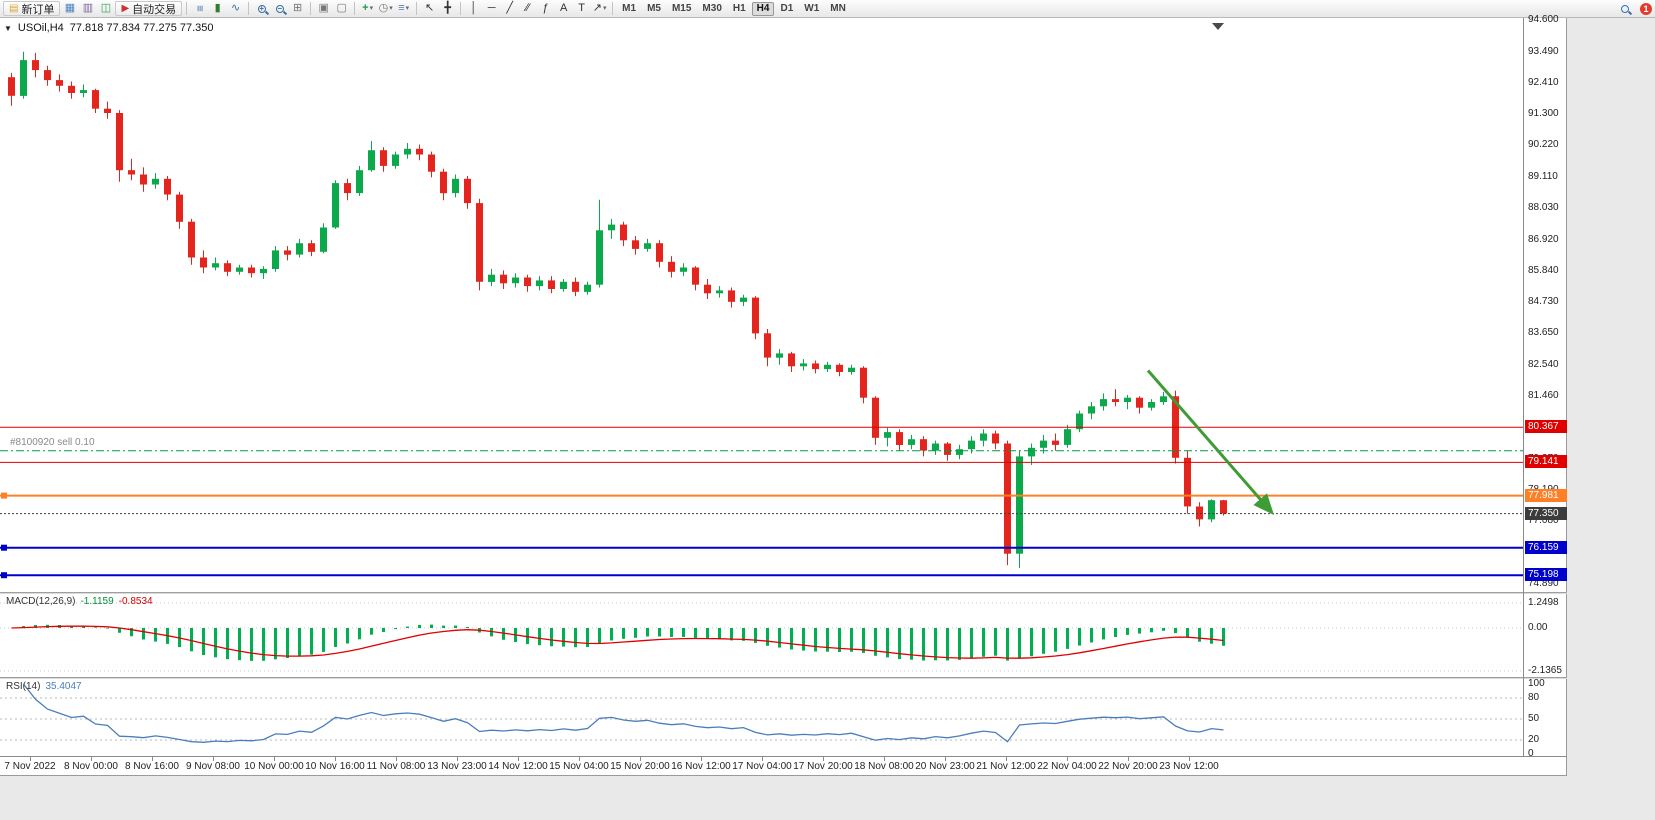 This screenshot has width=1655, height=820. Describe the element at coordinates (1543, 302) in the screenshot. I see `price-axis-label: 84.730` at that location.